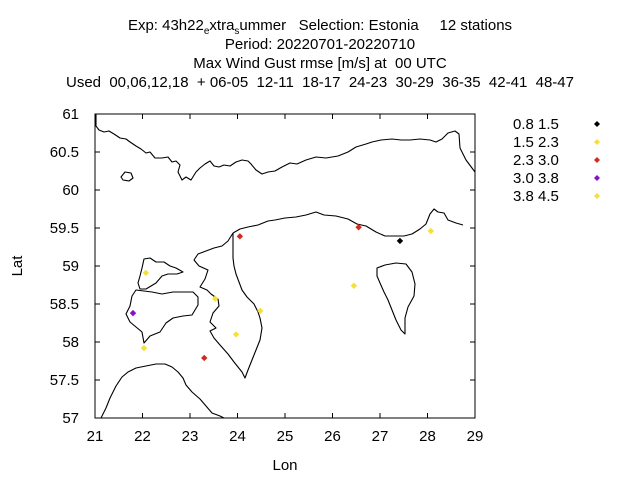 This screenshot has height=480, width=640. What do you see at coordinates (64, 228) in the screenshot?
I see `y-tick-label: 59.5` at bounding box center [64, 228].